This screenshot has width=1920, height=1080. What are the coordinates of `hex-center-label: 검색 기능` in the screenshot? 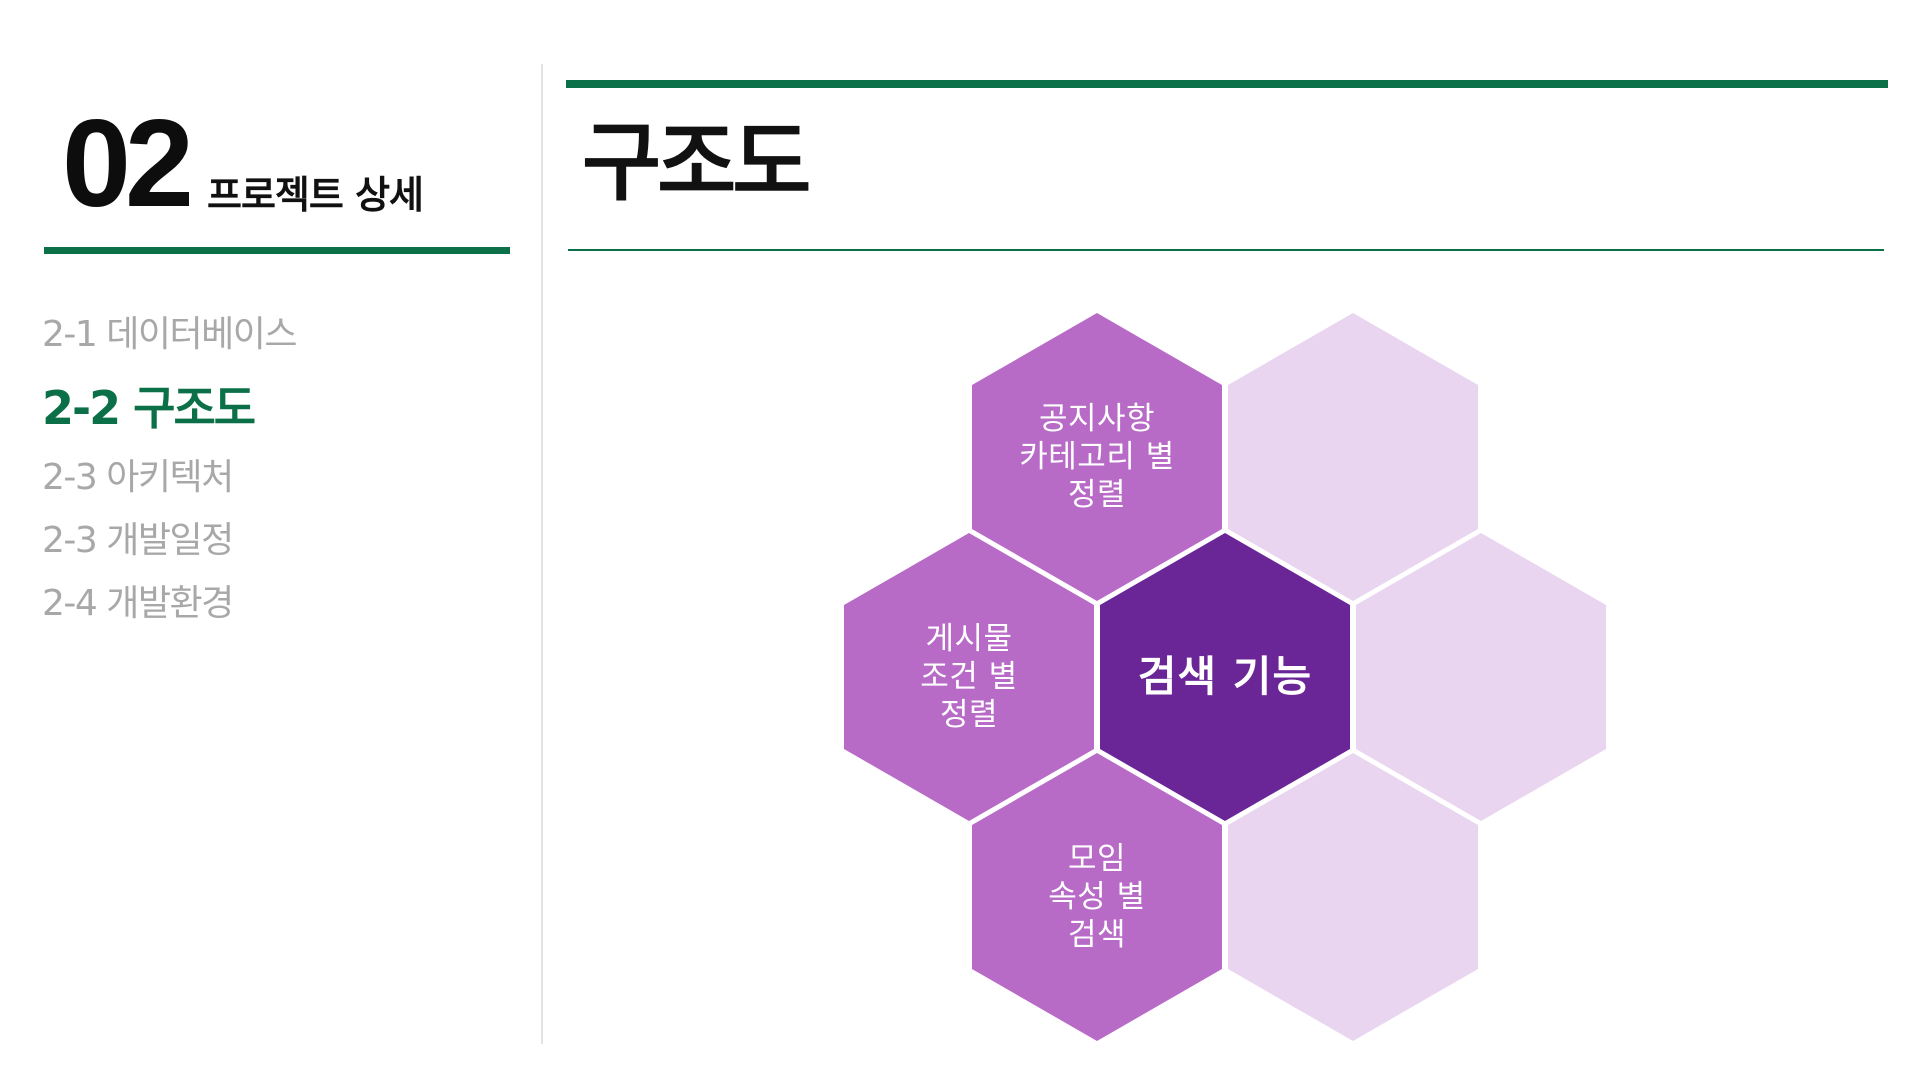 It's located at (1225, 676).